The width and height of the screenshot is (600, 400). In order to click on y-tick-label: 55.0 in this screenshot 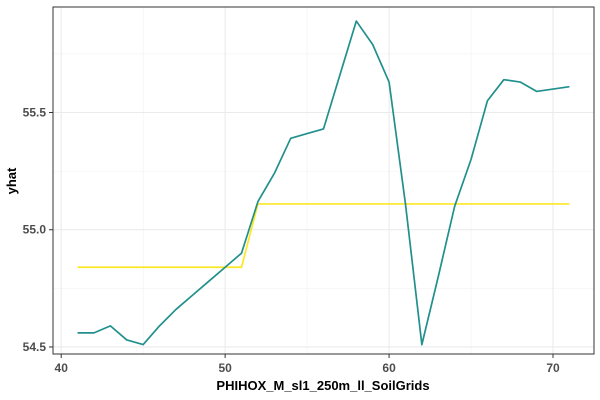, I will do `click(35, 230)`.